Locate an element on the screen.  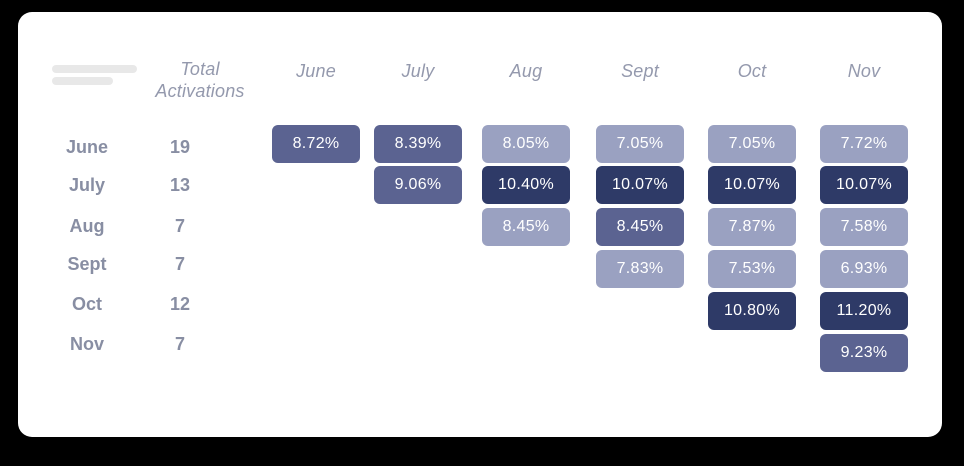
heatmap-cell-oct-oct: 10.80% is located at coordinates (752, 311).